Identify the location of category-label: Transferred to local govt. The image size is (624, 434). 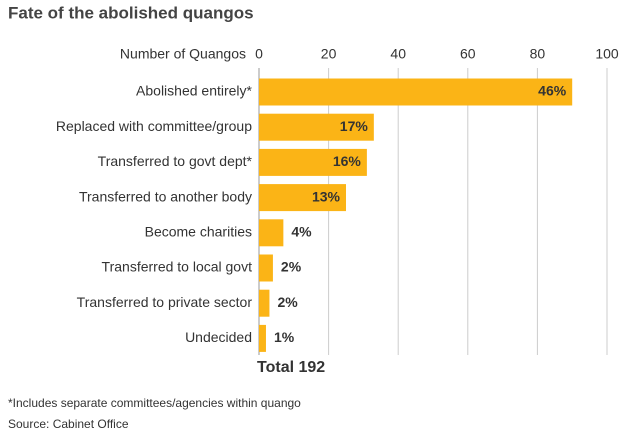
(177, 267).